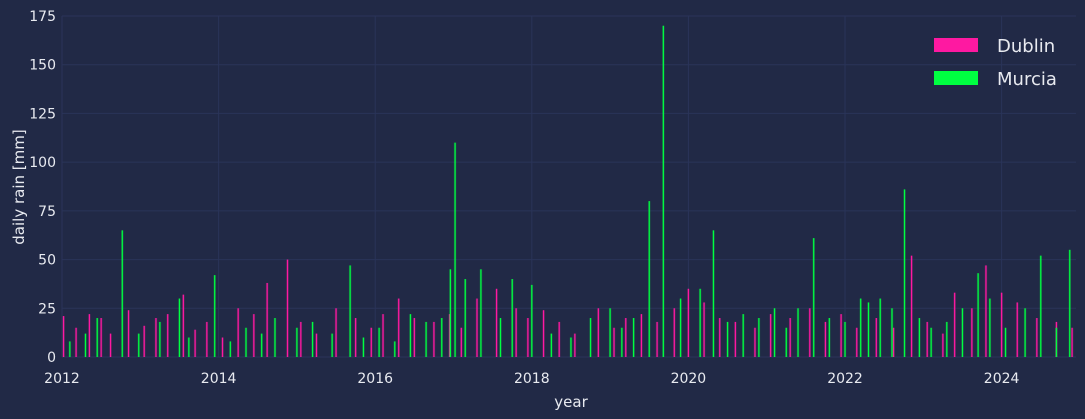 Image resolution: width=1085 pixels, height=419 pixels. I want to click on legend-label-murcia: Murcia, so click(1027, 79).